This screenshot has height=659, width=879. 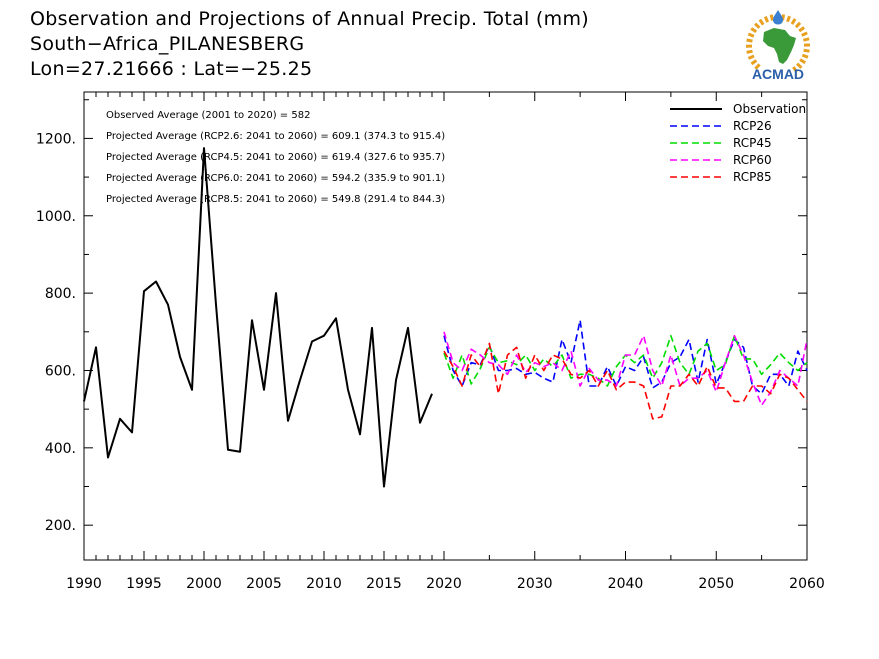 What do you see at coordinates (84, 584) in the screenshot?
I see `x-tick-label: 1990` at bounding box center [84, 584].